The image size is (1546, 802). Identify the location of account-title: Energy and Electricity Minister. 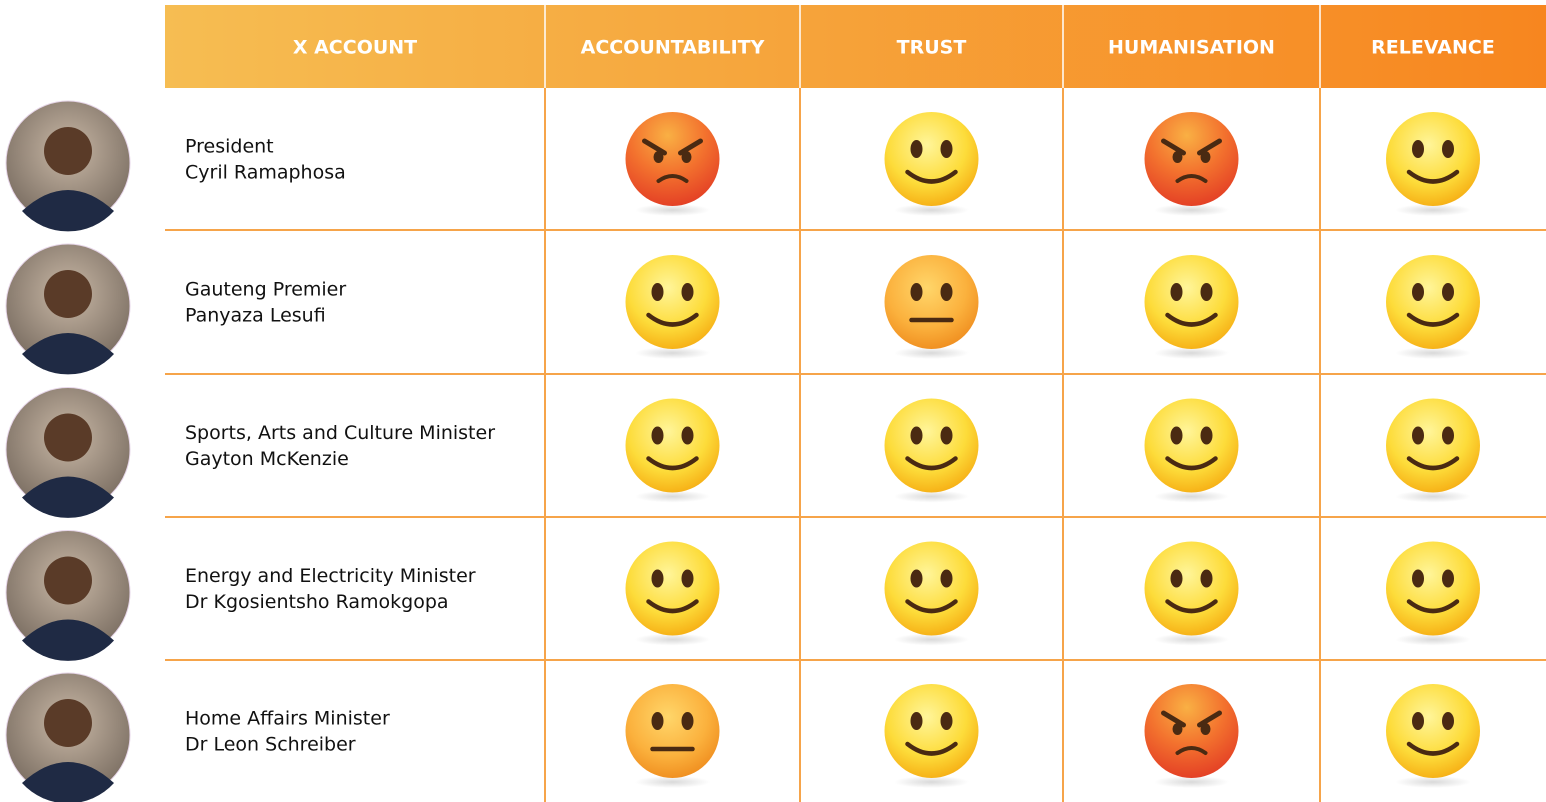
(330, 576).